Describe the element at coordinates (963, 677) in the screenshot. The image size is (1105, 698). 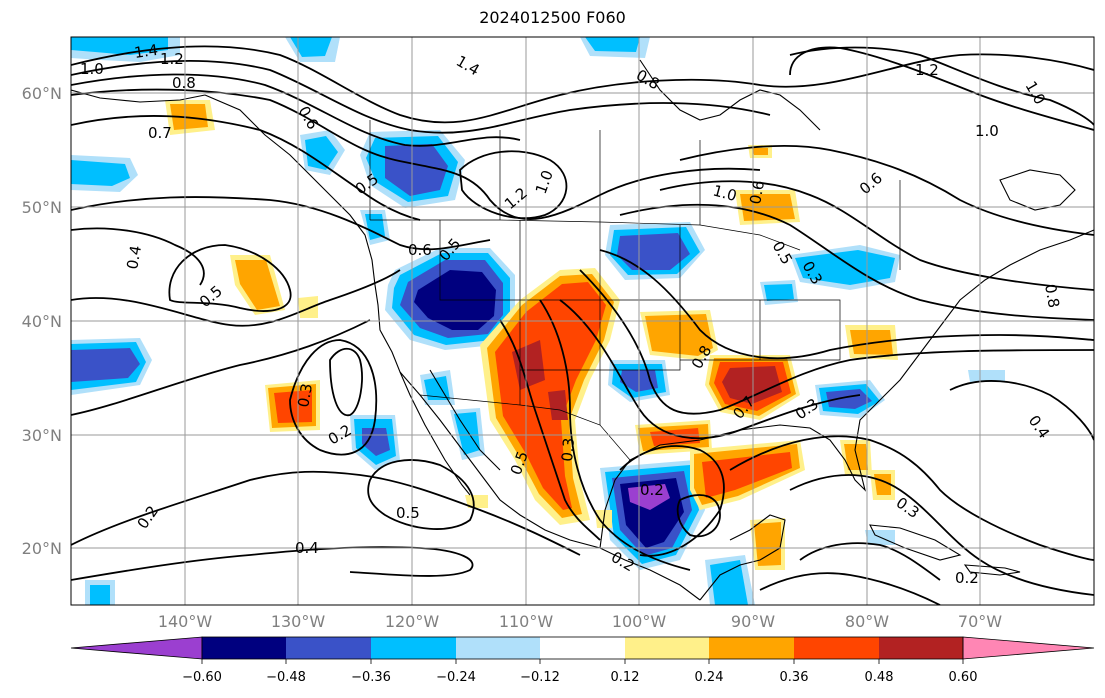
I see `colorbar-label: 0.60` at that location.